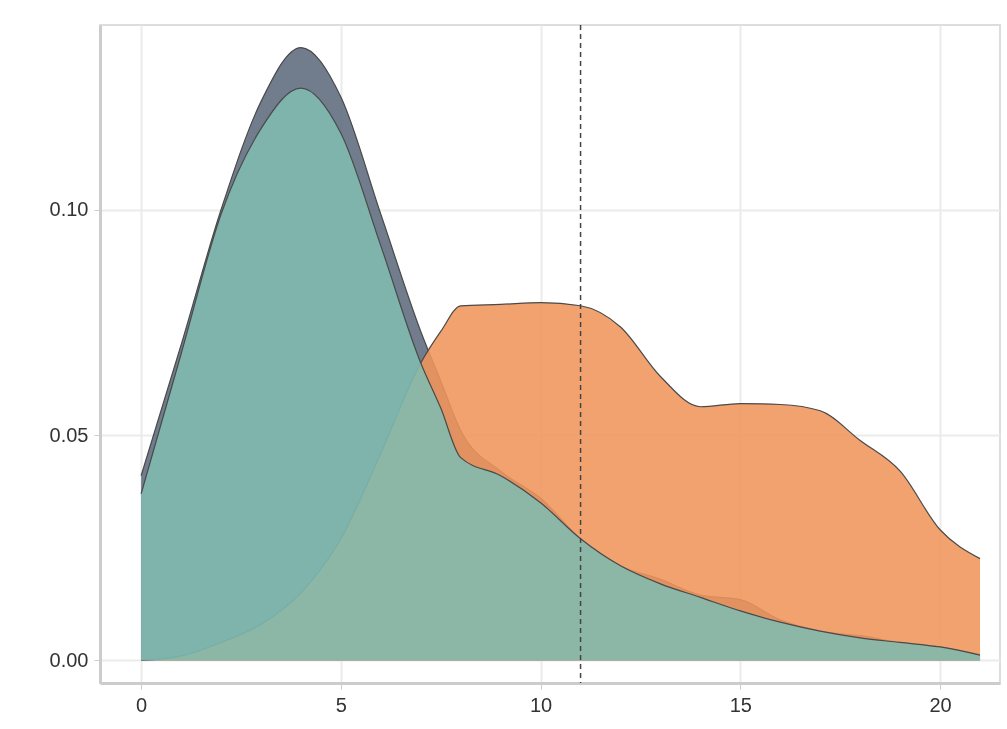 The height and width of the screenshot is (729, 1007). I want to click on x-tick-label: 10, so click(541, 704).